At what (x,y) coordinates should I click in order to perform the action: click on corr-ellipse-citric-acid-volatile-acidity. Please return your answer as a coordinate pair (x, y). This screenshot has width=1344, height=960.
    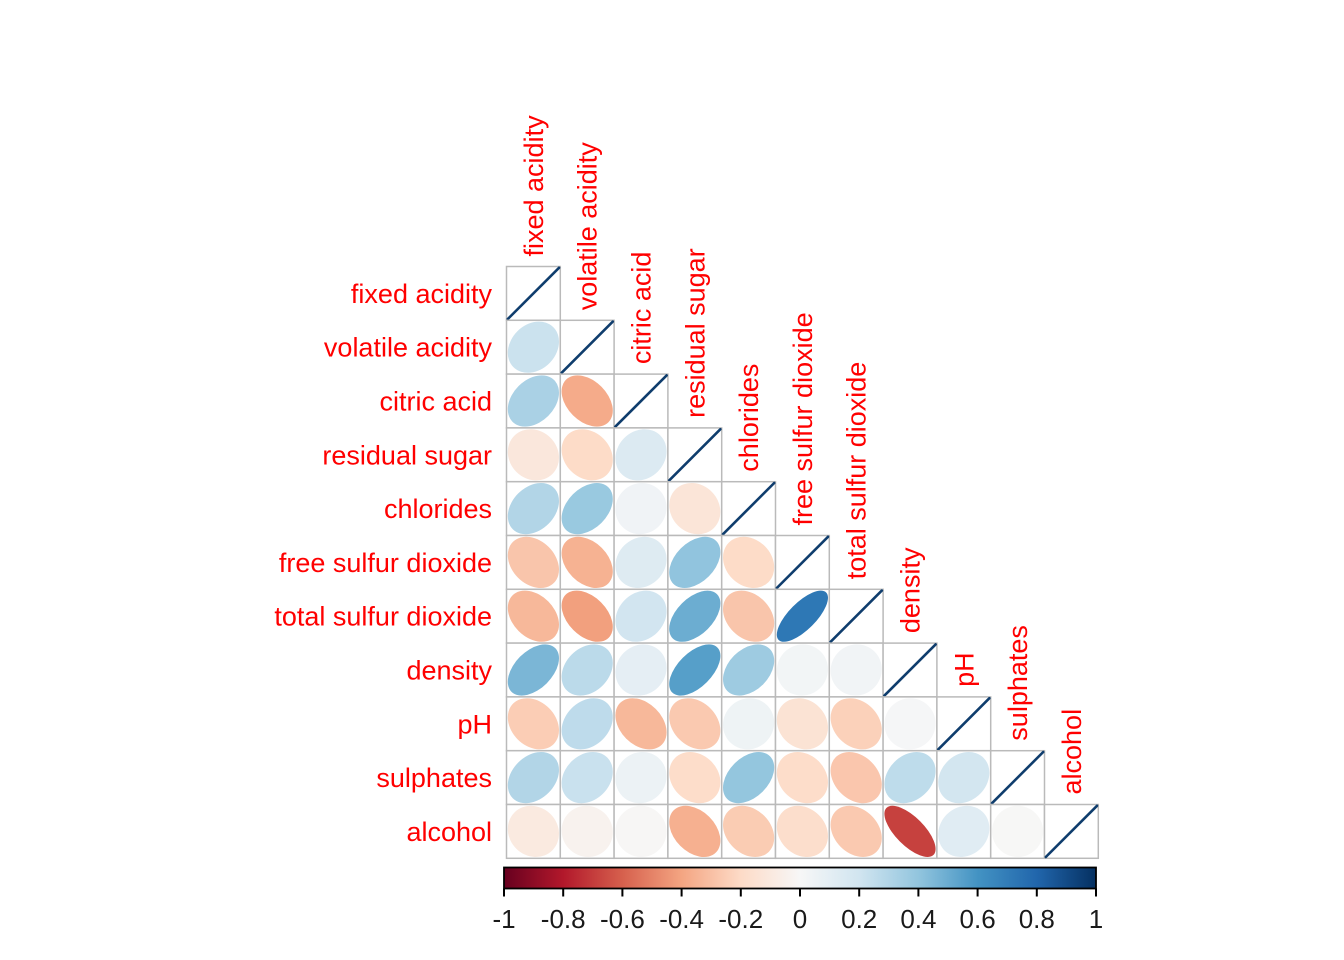
    Looking at the image, I should click on (587, 401).